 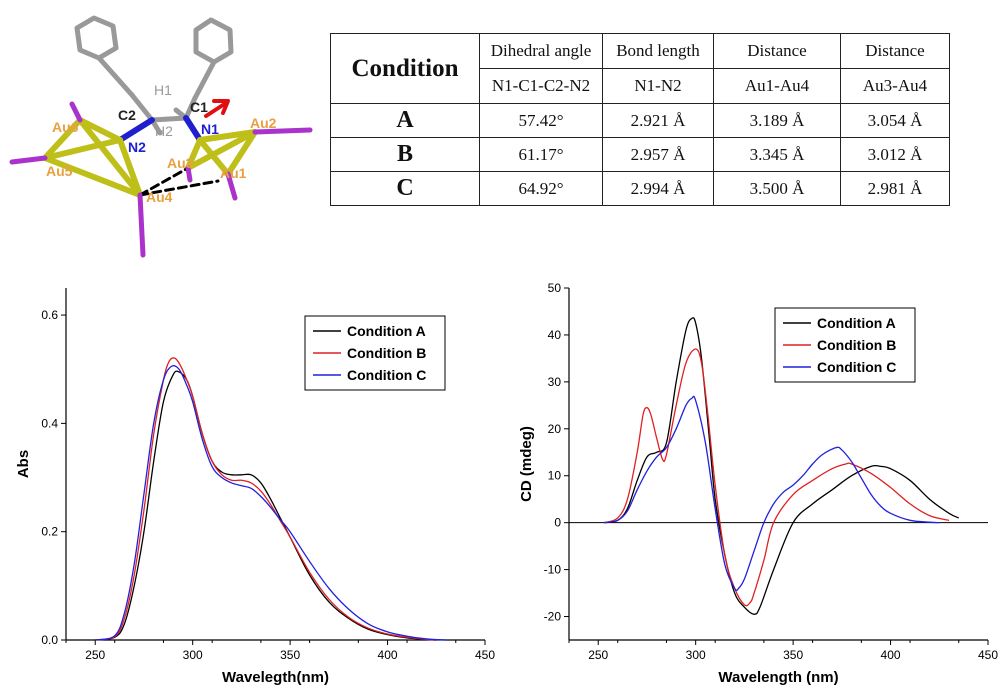 What do you see at coordinates (263, 123) in the screenshot?
I see `atom-label-au2: Au2` at bounding box center [263, 123].